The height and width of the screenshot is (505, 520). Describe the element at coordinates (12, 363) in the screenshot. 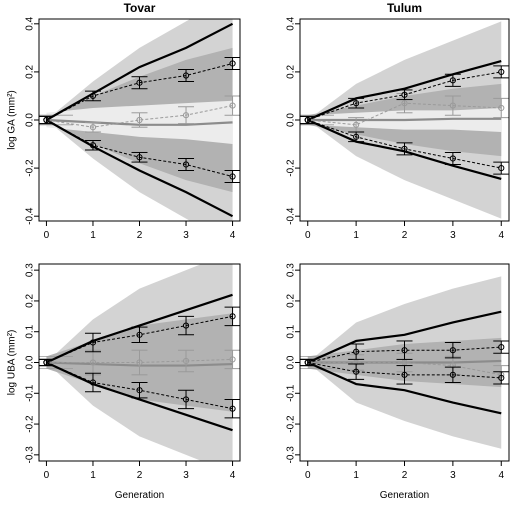

I see `y-axis-label: log UBA (mm²)` at that location.